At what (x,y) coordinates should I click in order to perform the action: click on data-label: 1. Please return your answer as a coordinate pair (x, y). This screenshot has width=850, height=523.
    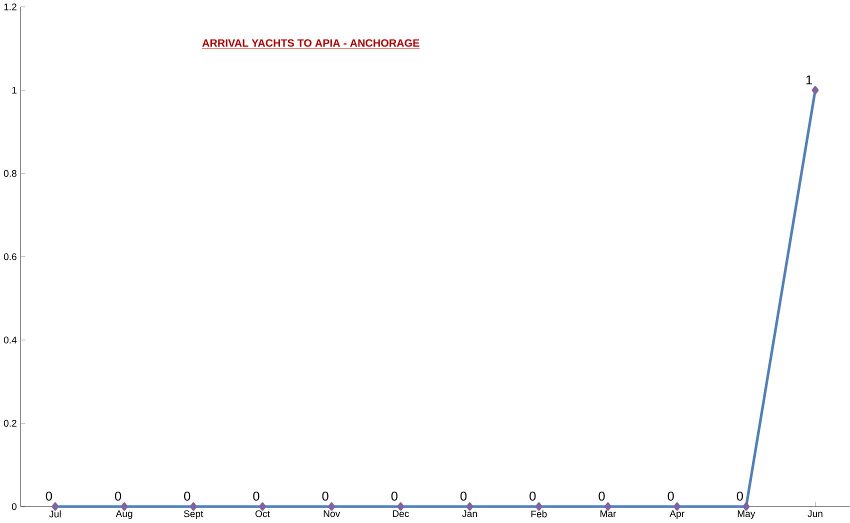
    Looking at the image, I should click on (809, 80).